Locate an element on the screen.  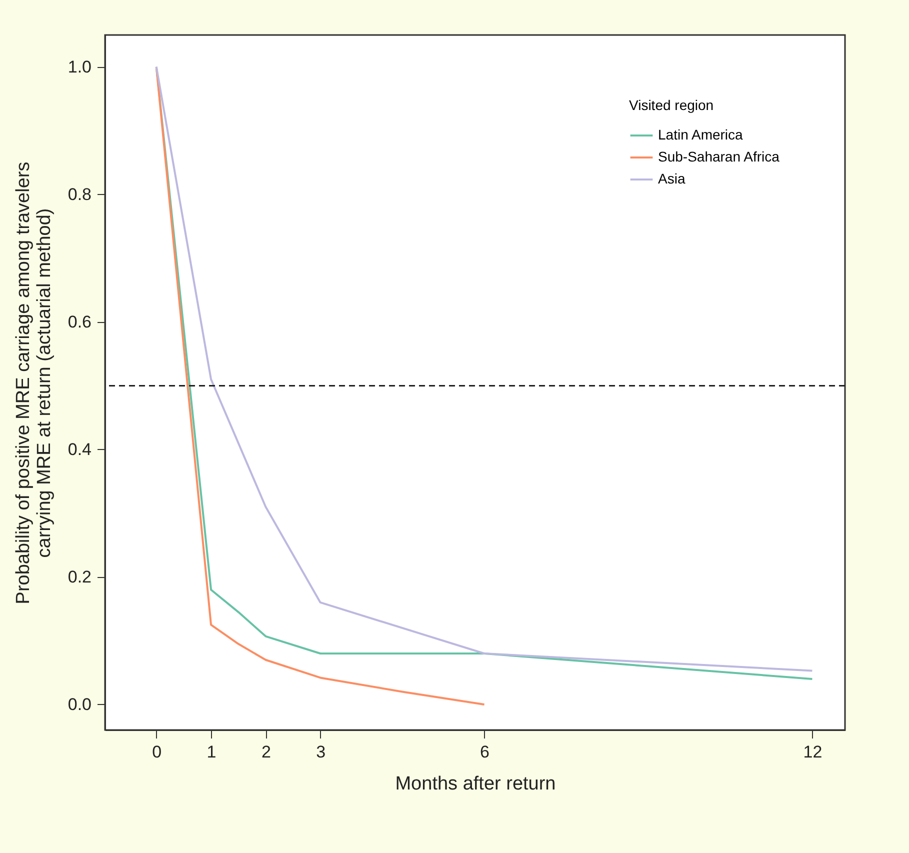
y-tick-label: 0.2 is located at coordinates (80, 576).